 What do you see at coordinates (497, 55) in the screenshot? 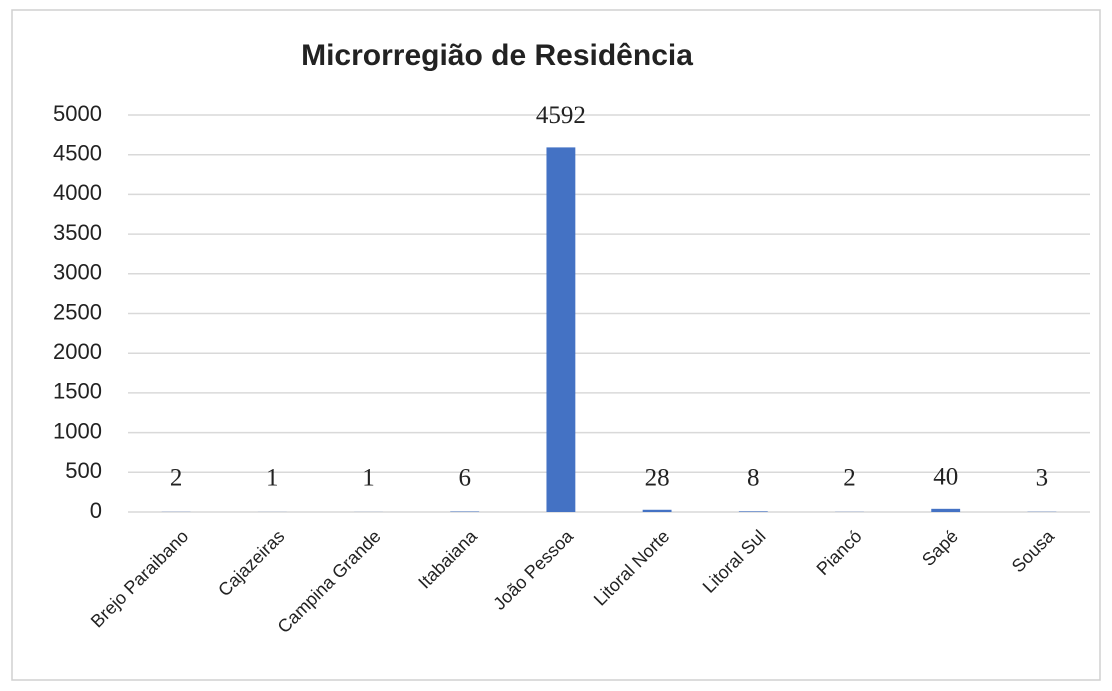
I see `chart-title: Microrregião de Residência` at bounding box center [497, 55].